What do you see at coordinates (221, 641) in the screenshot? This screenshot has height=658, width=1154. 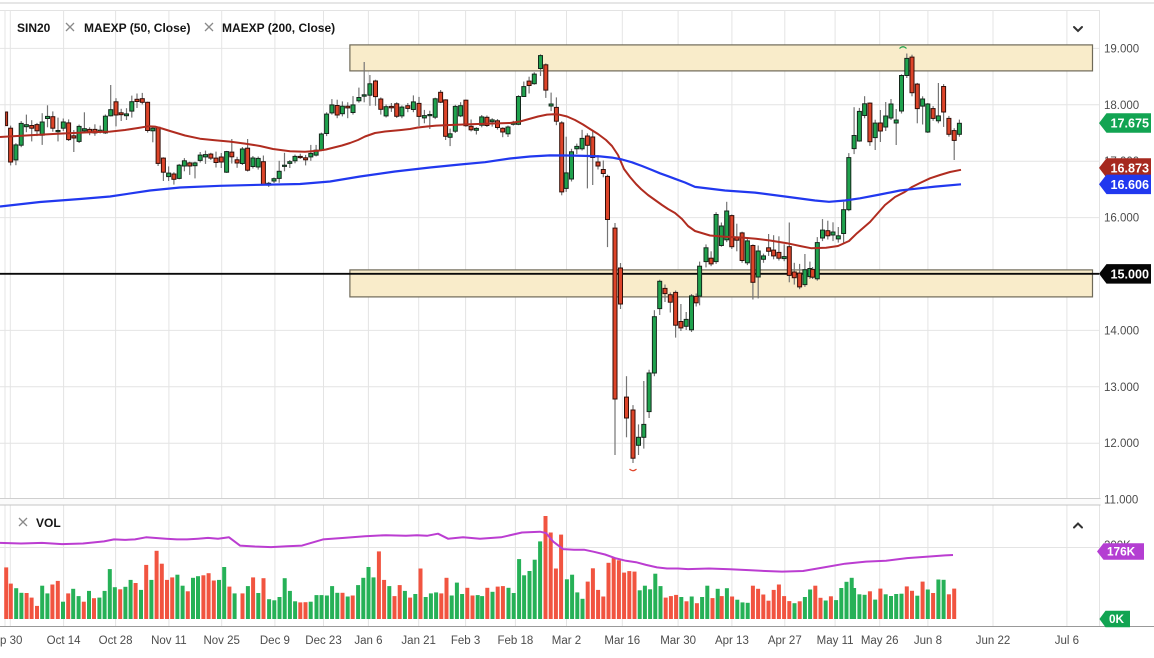 I see `svg-text: Nov 25` at bounding box center [221, 641].